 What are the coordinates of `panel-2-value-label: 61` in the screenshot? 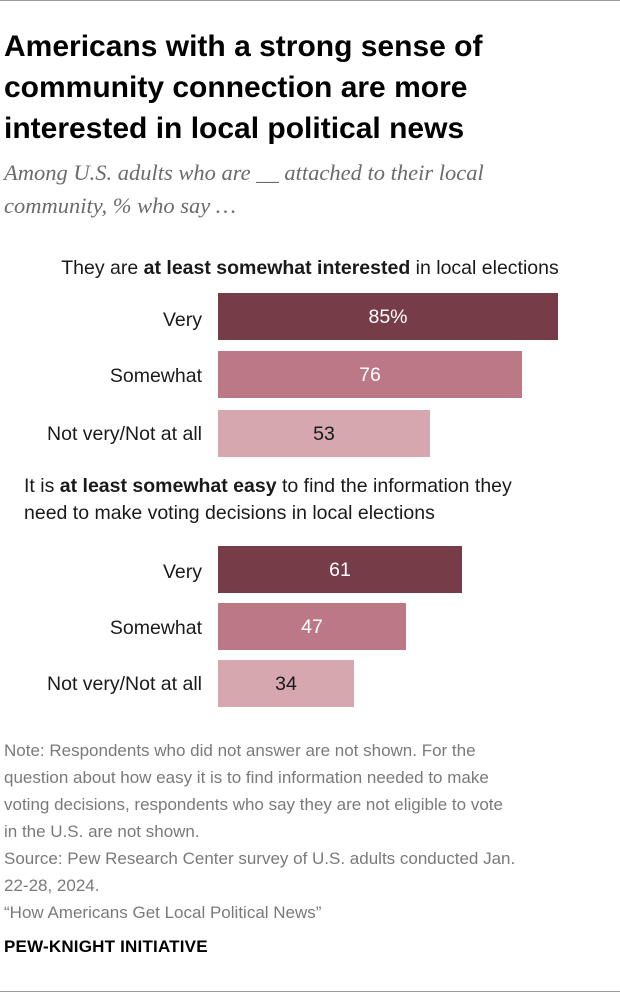 It's located at (340, 570).